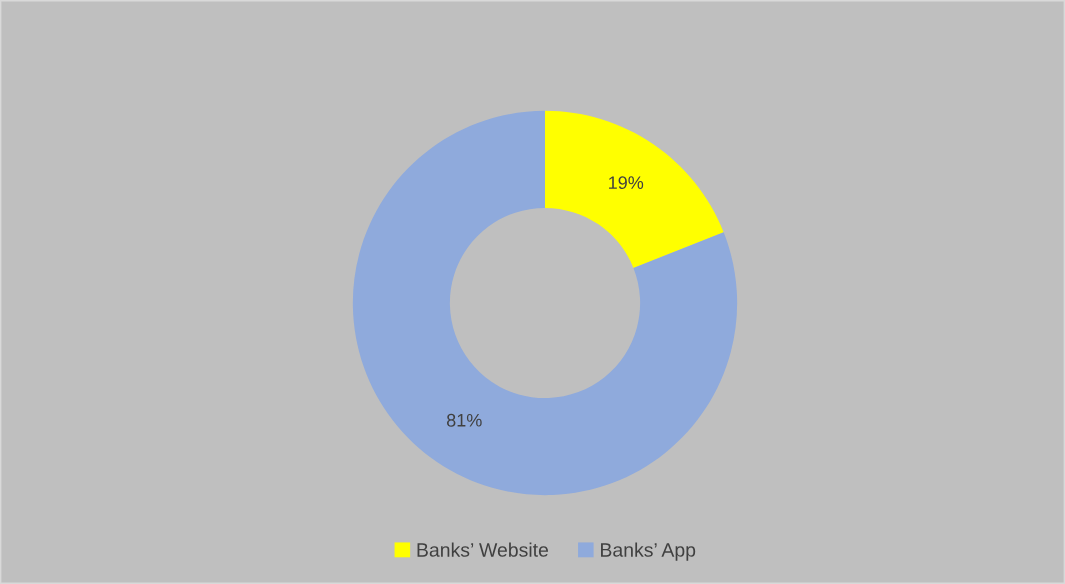 The height and width of the screenshot is (584, 1065). What do you see at coordinates (464, 420) in the screenshot?
I see `data-label: 81%` at bounding box center [464, 420].